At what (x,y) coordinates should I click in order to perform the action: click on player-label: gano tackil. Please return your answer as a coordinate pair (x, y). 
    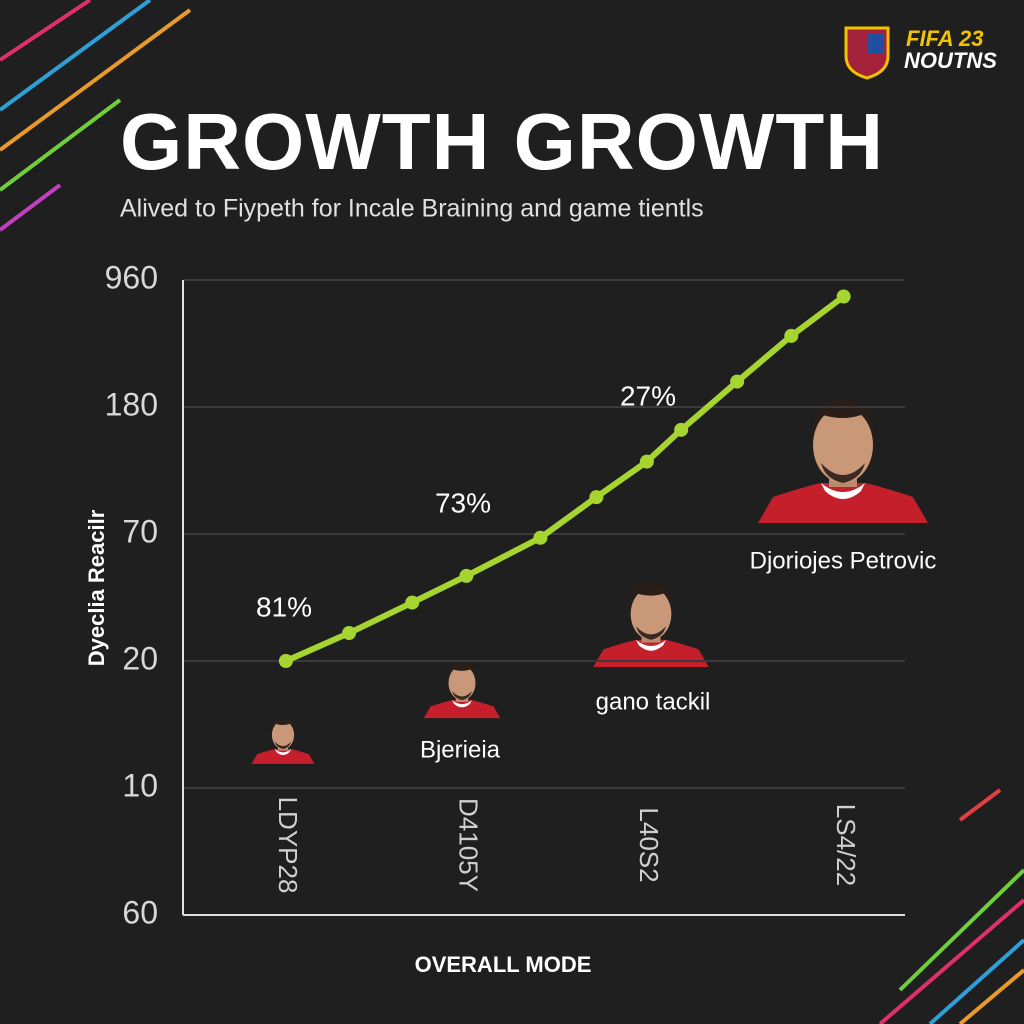
    Looking at the image, I should click on (653, 701).